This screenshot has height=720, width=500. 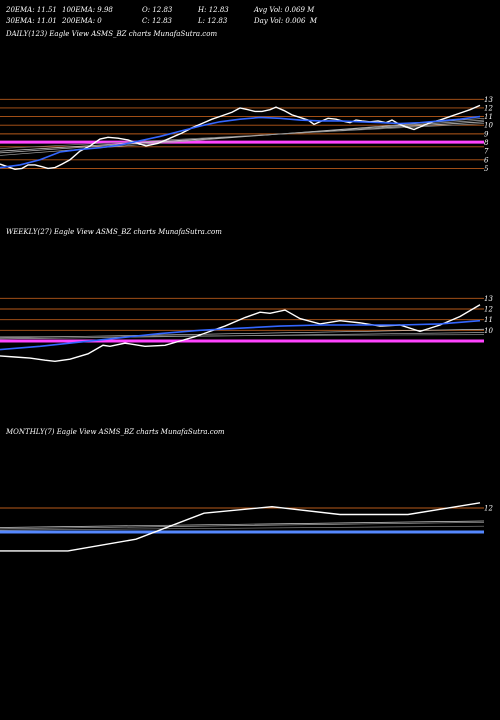 I want to click on y-tick-label: 7, so click(x=486, y=152).